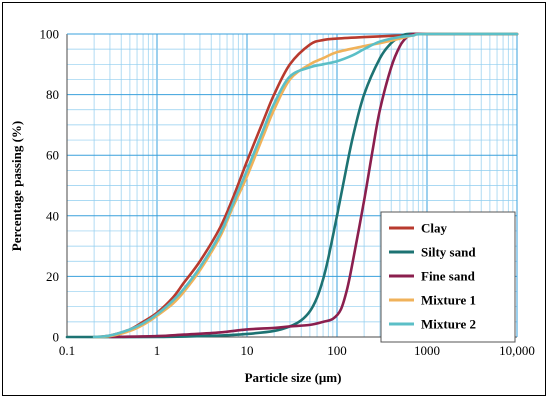 The height and width of the screenshot is (400, 550). What do you see at coordinates (448, 324) in the screenshot?
I see `legend-label-mixture-2: Mixture 2` at bounding box center [448, 324].